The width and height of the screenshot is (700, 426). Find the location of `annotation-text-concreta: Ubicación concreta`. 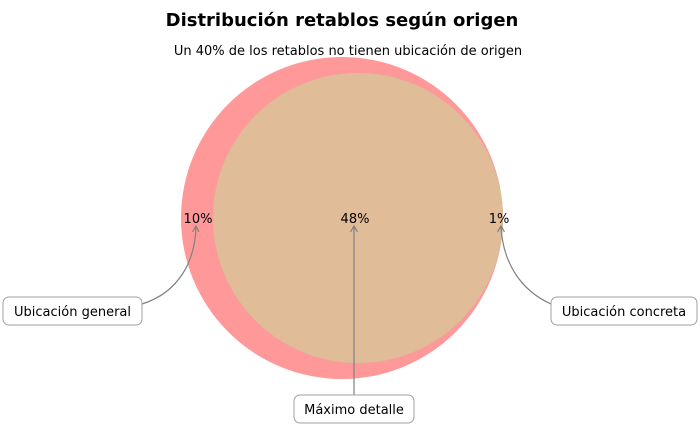

annotation-text-concreta: Ubicación concreta is located at coordinates (624, 312).